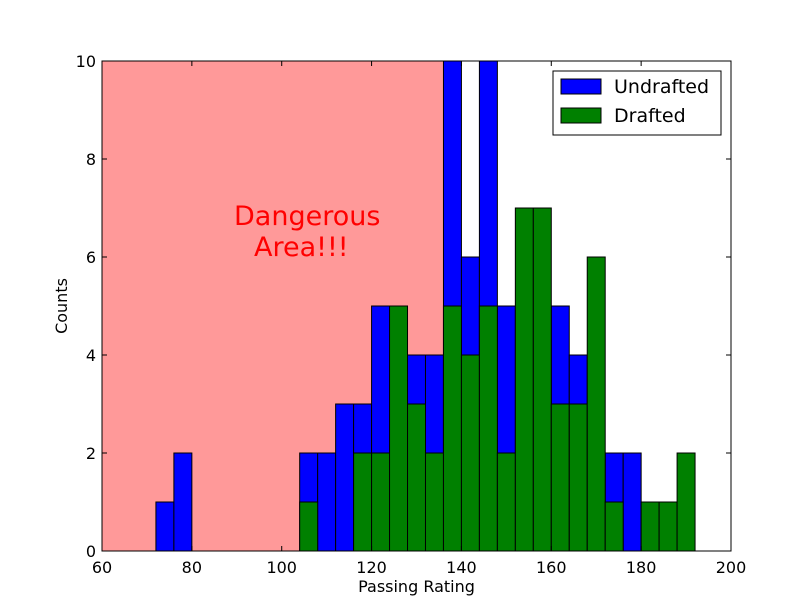 The height and width of the screenshot is (612, 812). Describe the element at coordinates (301, 247) in the screenshot. I see `annotation-line-2: Area!!!` at that location.